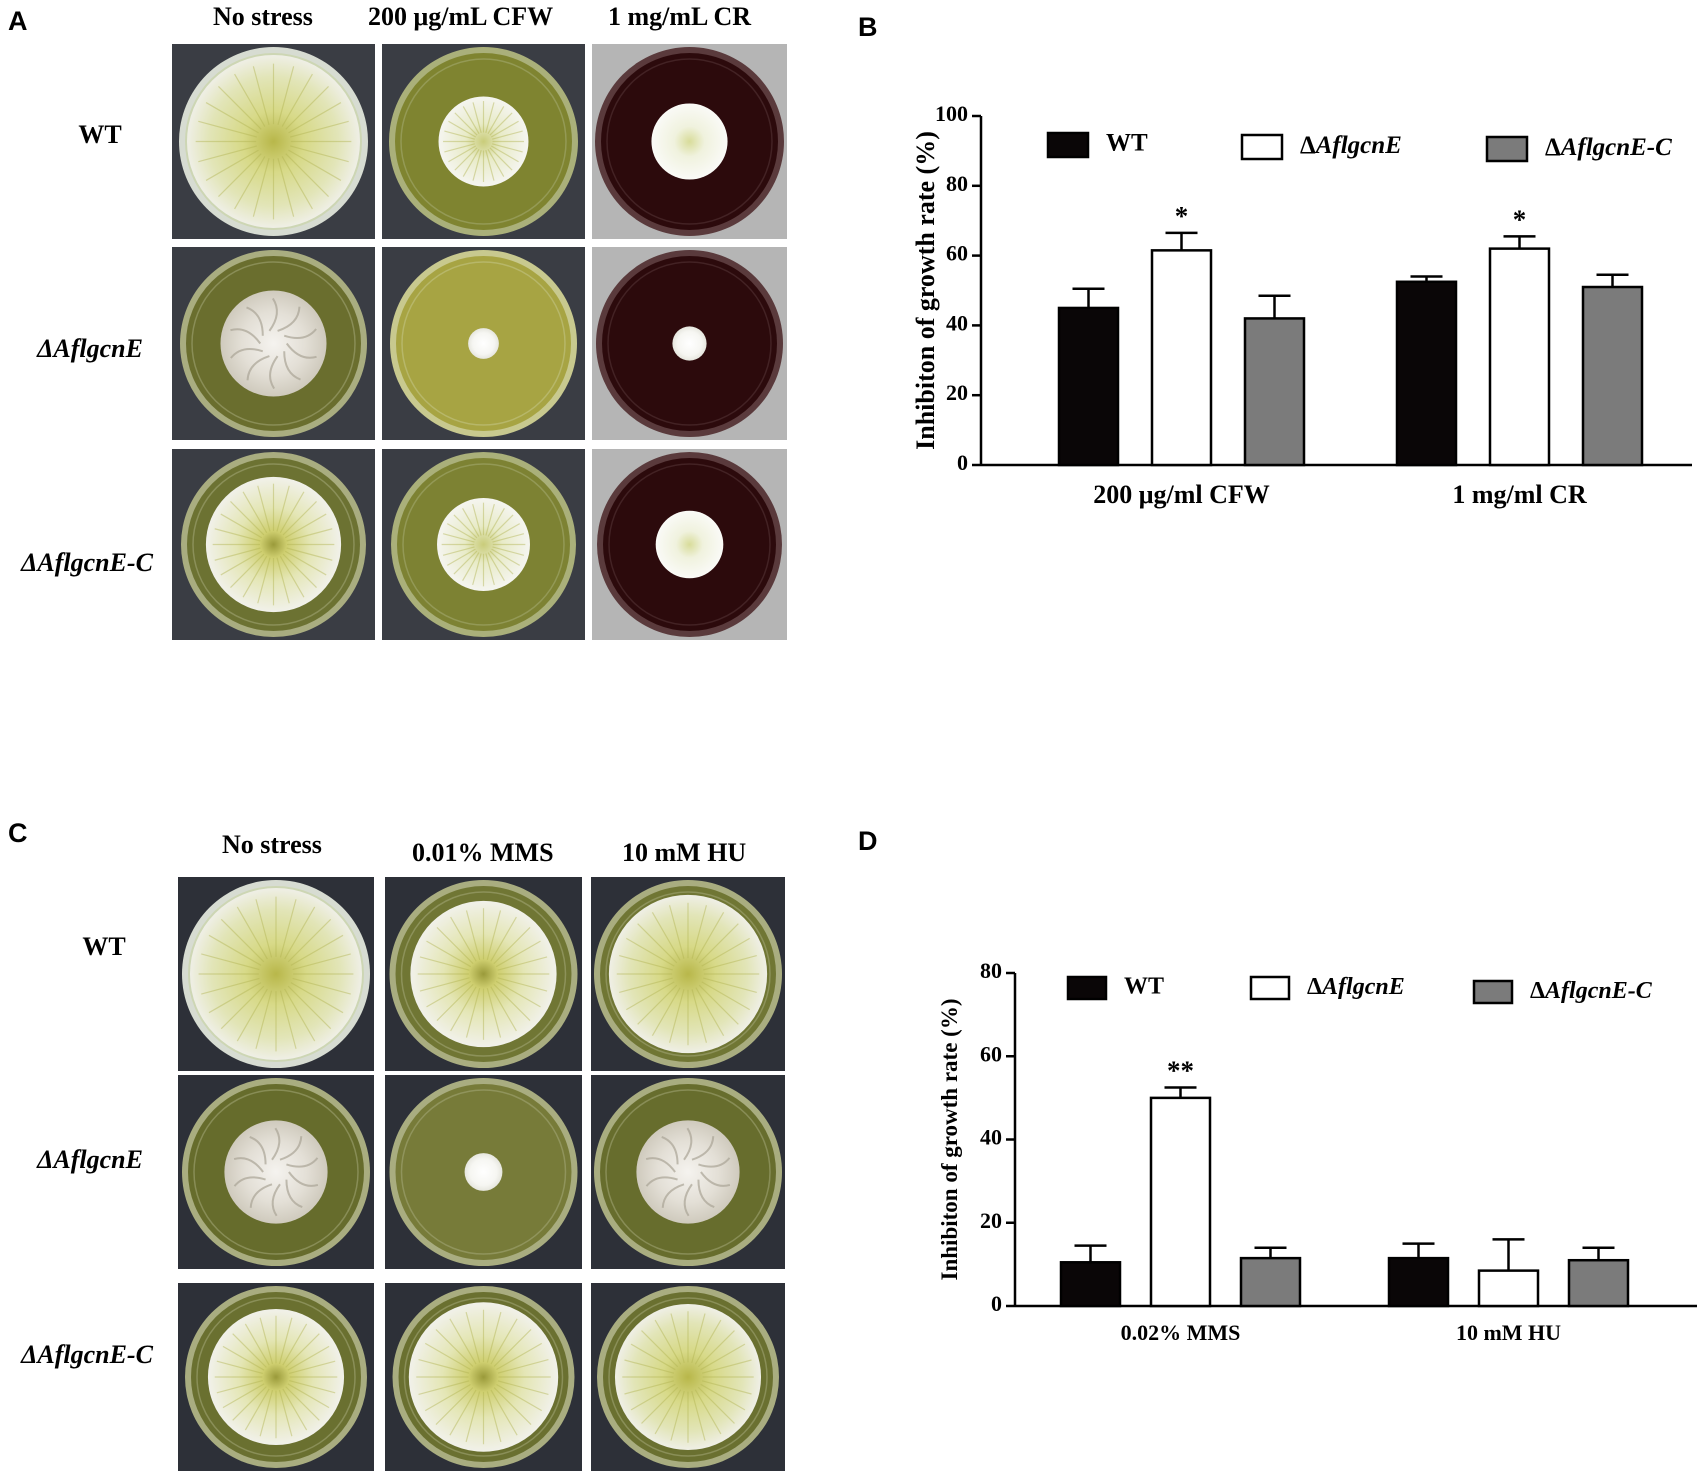  Describe the element at coordinates (951, 113) in the screenshot. I see `chart-b-y-tick-label: 100` at that location.